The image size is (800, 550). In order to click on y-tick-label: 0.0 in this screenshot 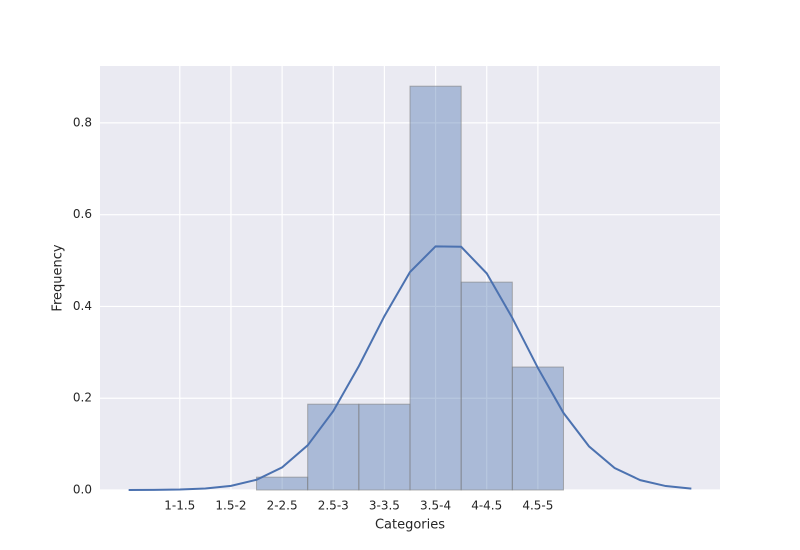, I will do `click(82, 490)`.